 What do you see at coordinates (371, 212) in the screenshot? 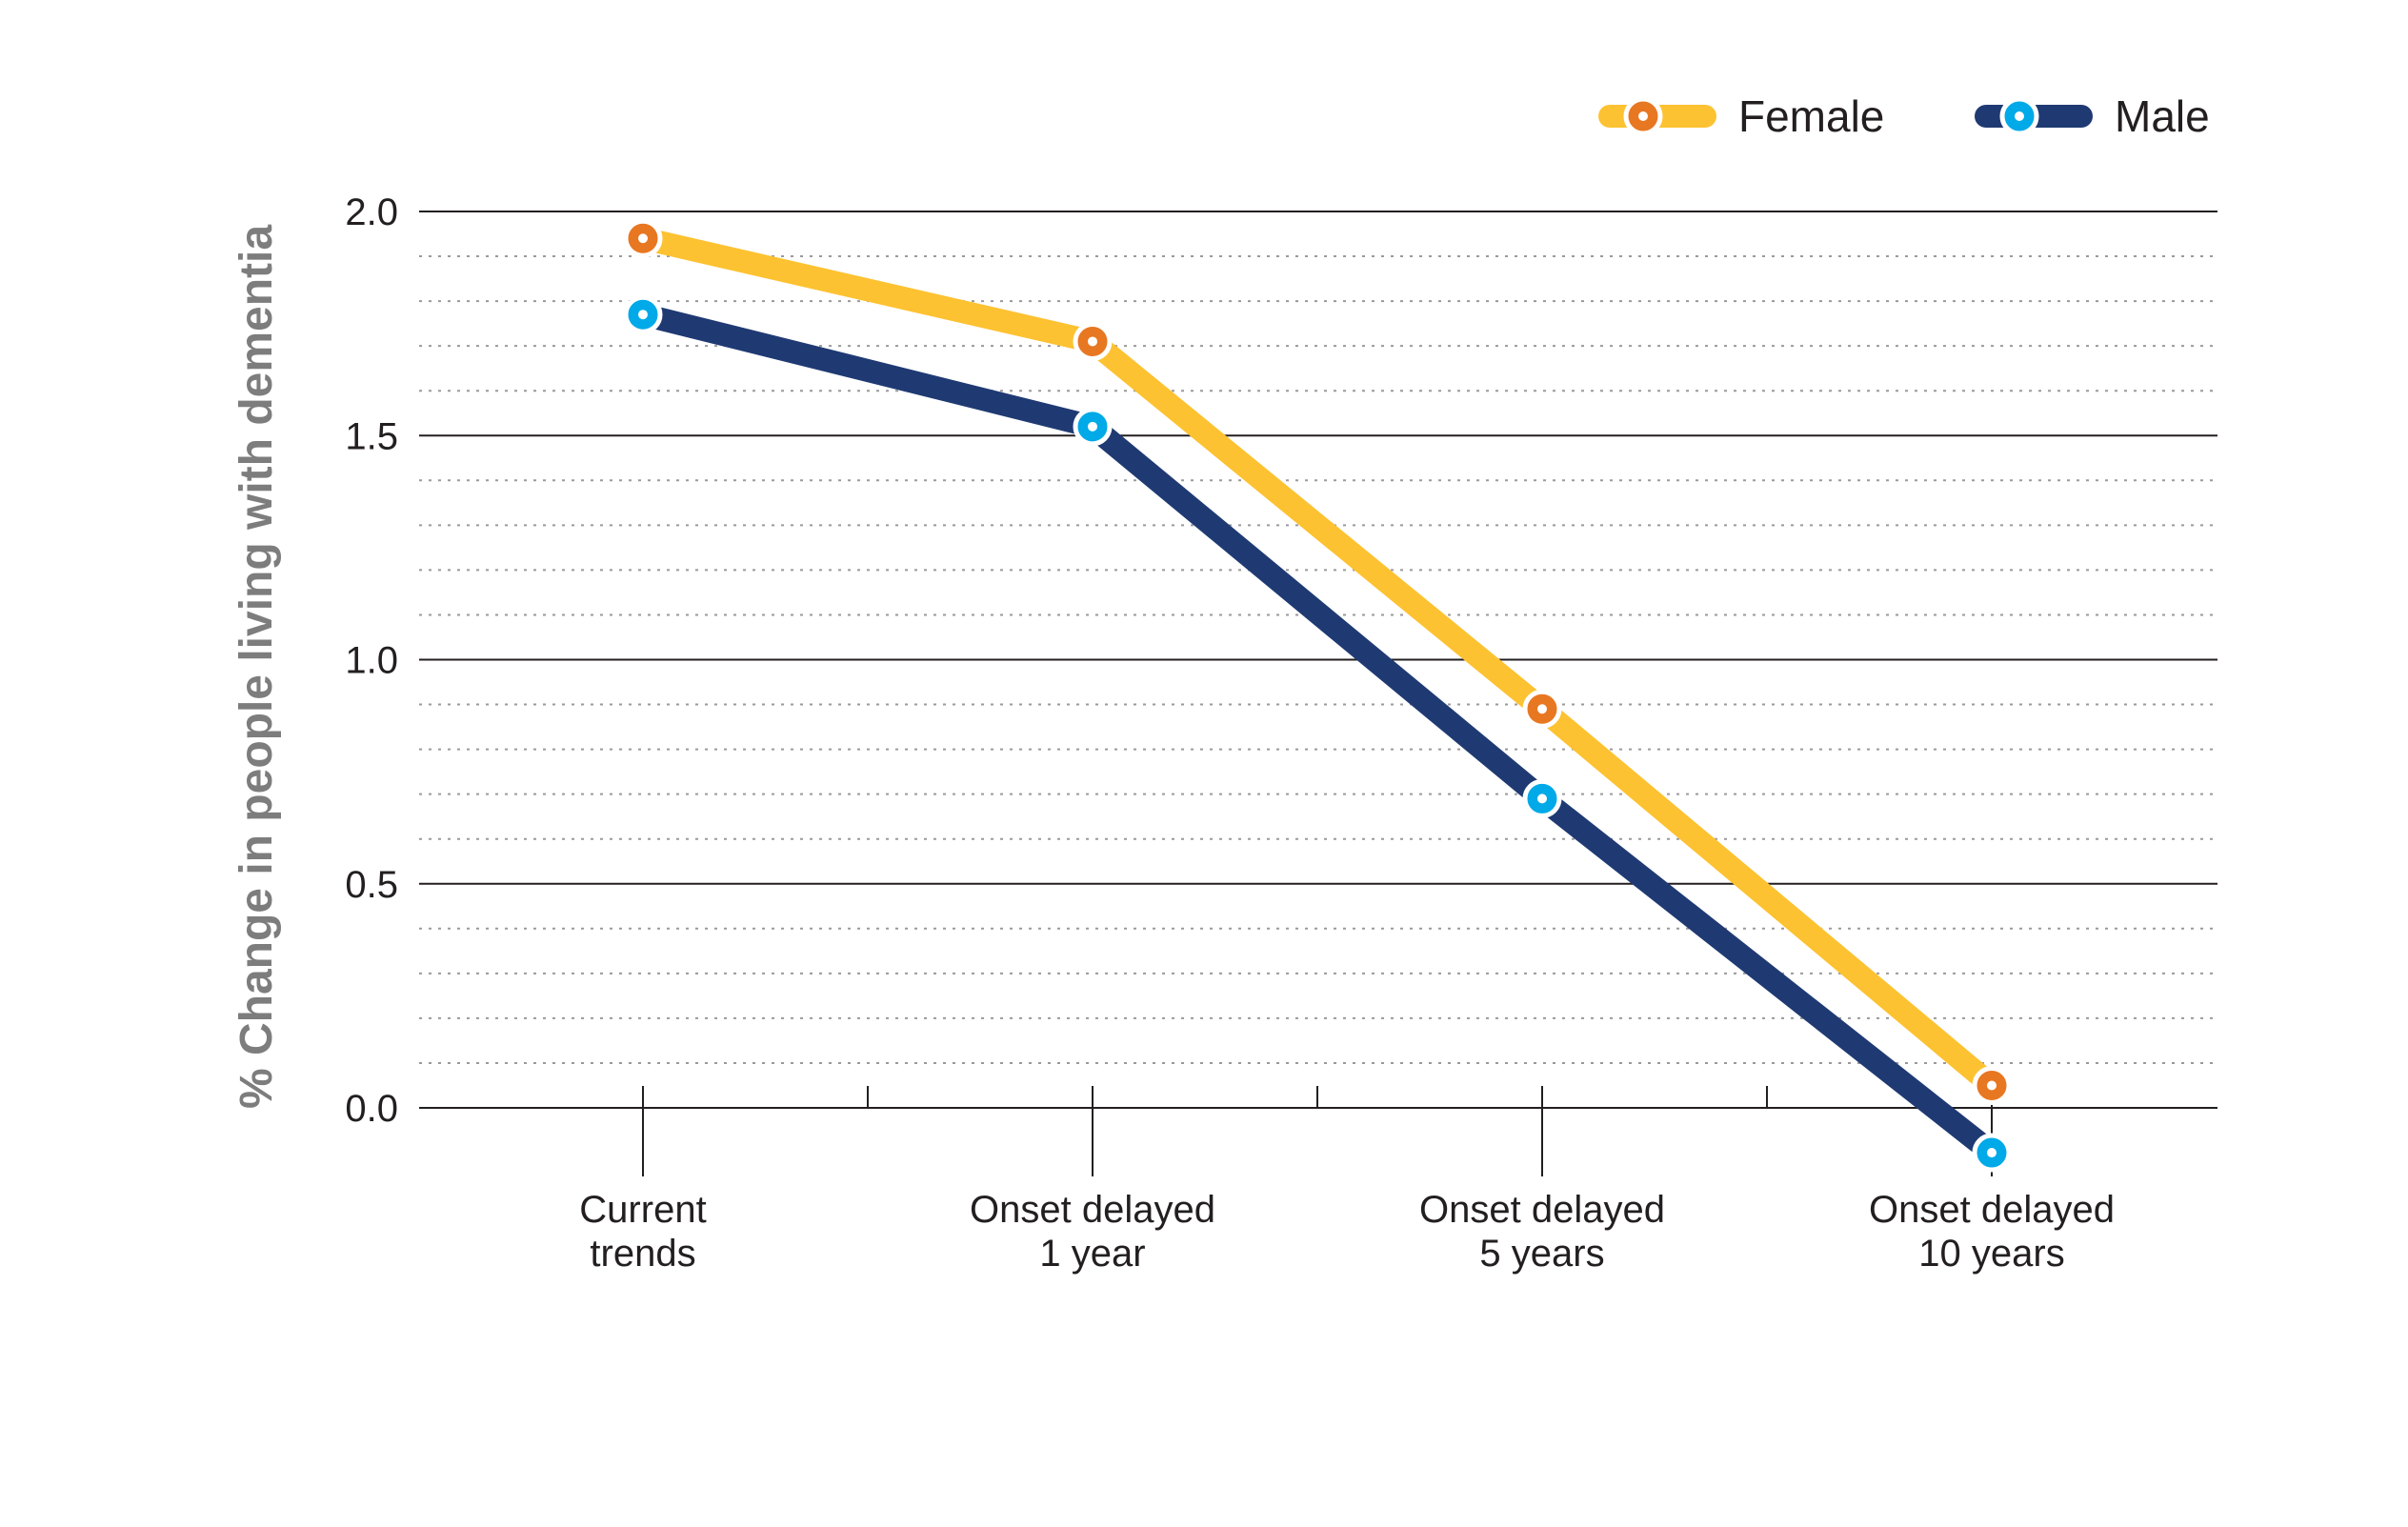
I see `y-tick-label: 2.0` at bounding box center [371, 212].